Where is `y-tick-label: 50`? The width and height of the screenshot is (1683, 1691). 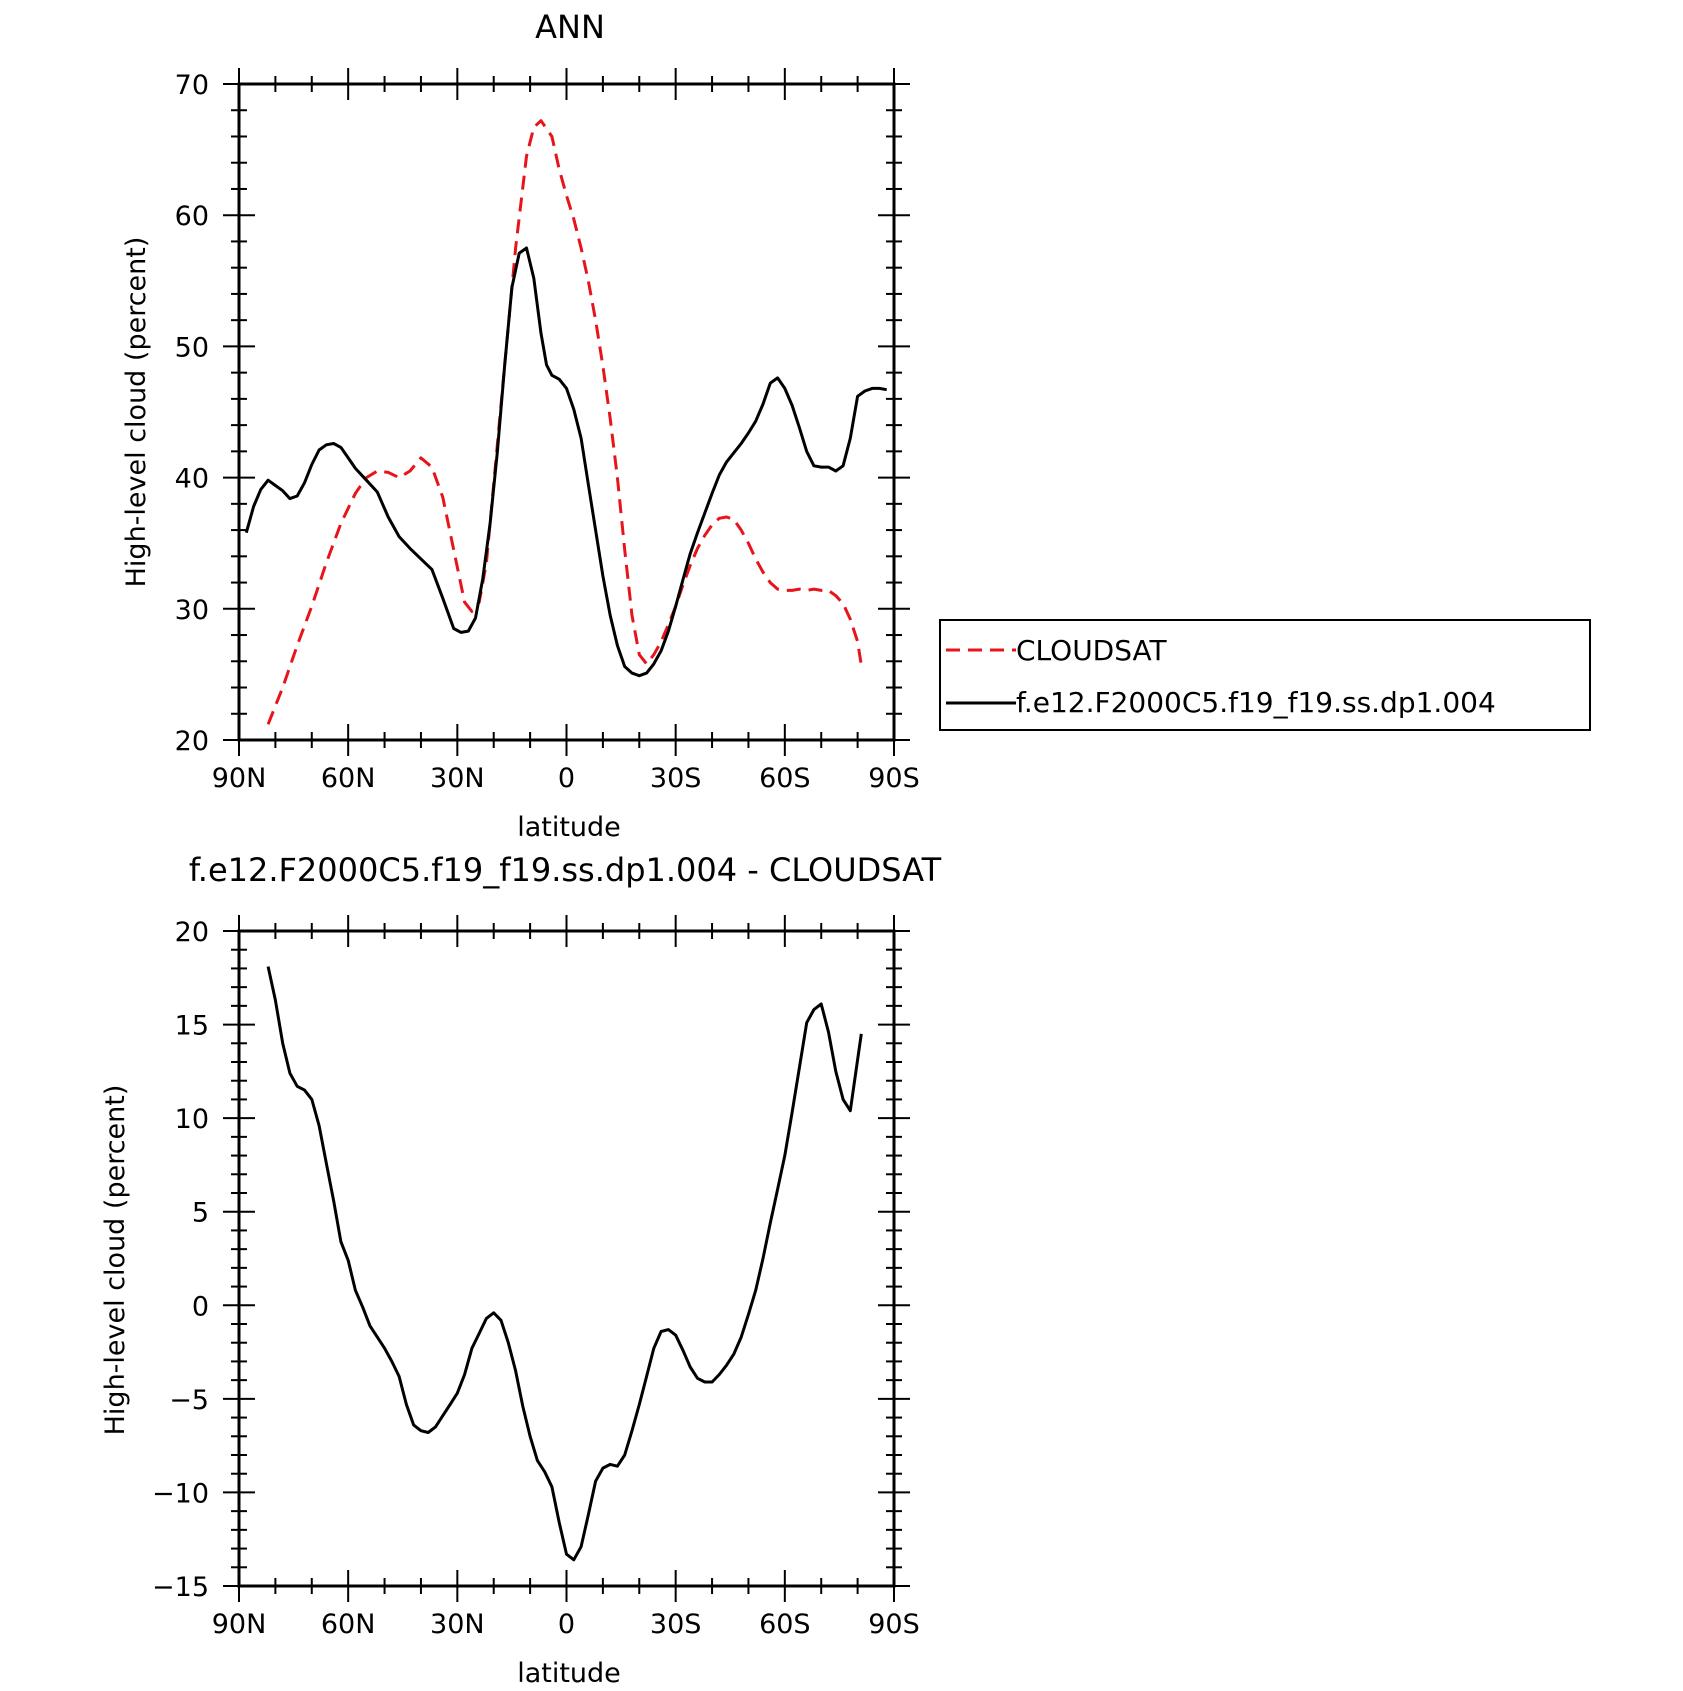
y-tick-label: 50 is located at coordinates (192, 347).